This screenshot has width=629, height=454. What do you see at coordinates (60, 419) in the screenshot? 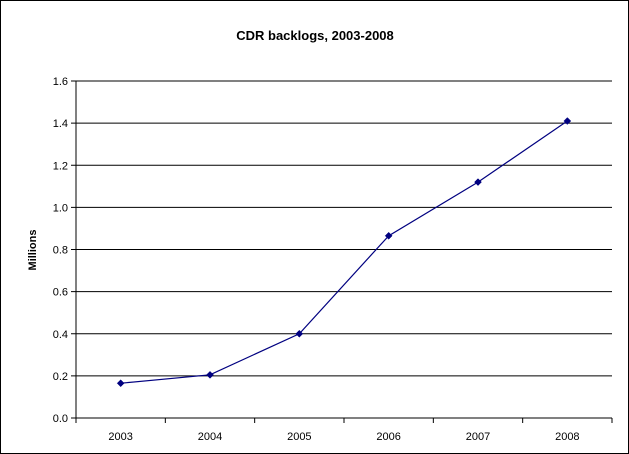
I see `y-tick-label: 0.0` at bounding box center [60, 419].